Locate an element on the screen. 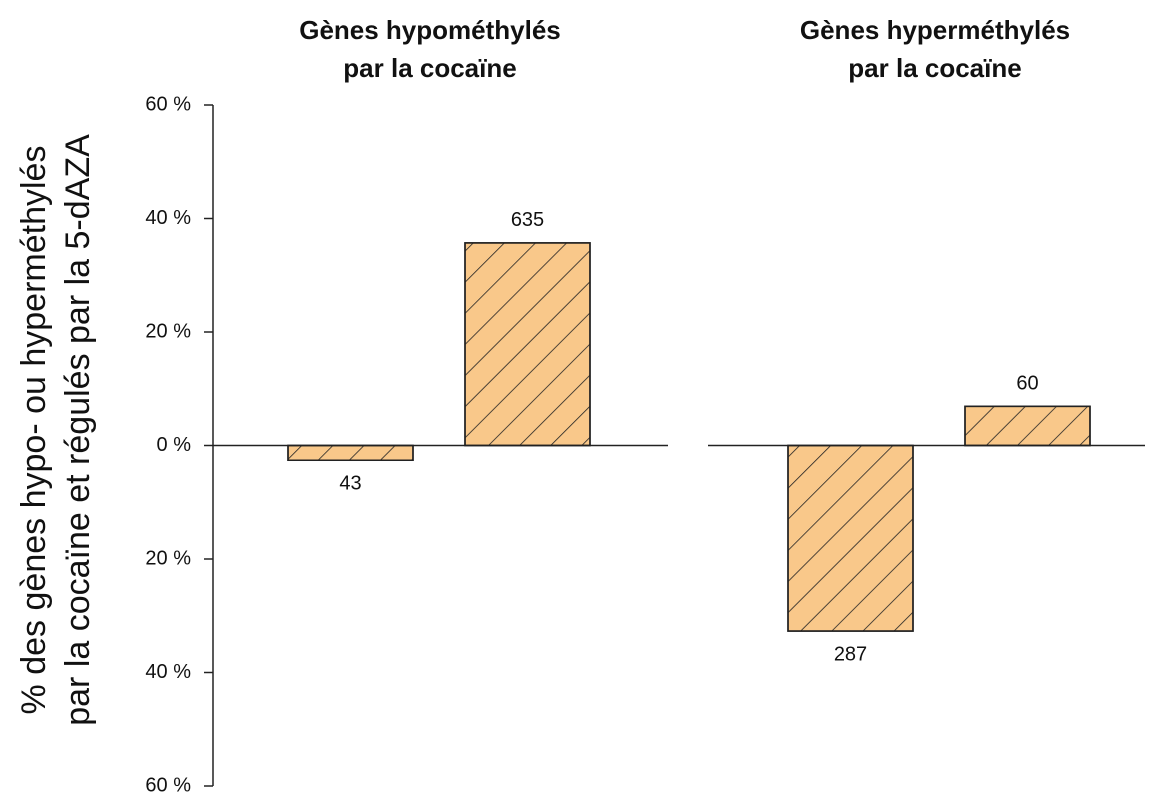 The height and width of the screenshot is (800, 1156). data-label: 287 is located at coordinates (850, 654).